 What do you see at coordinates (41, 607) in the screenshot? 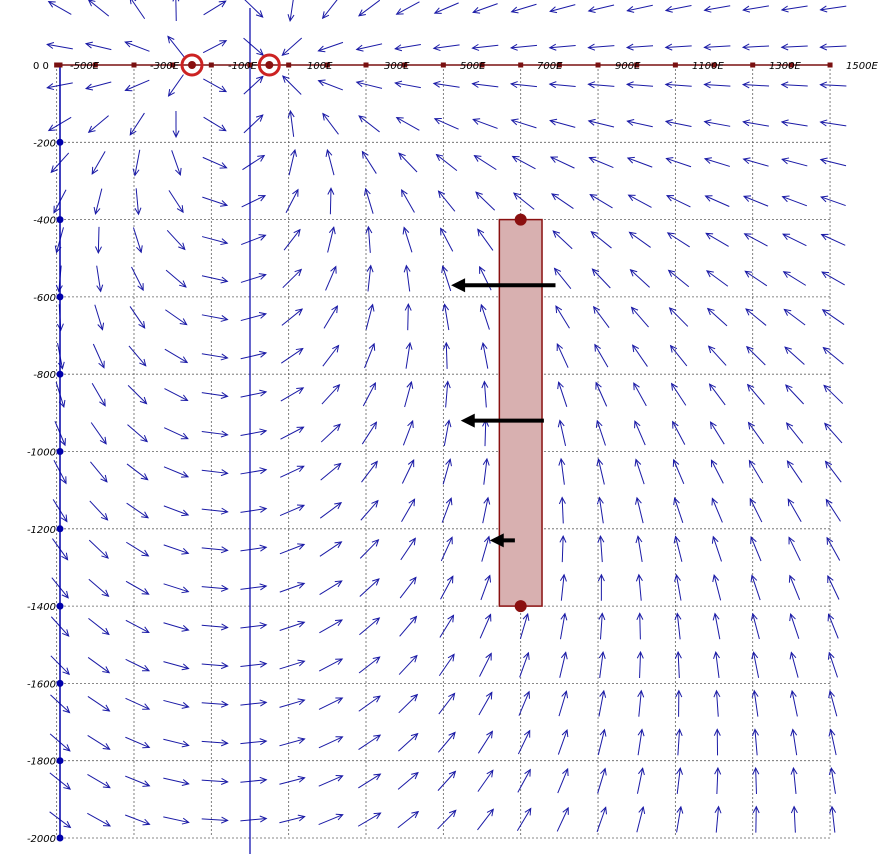
I see `y-tick-label: -1400` at bounding box center [41, 607].